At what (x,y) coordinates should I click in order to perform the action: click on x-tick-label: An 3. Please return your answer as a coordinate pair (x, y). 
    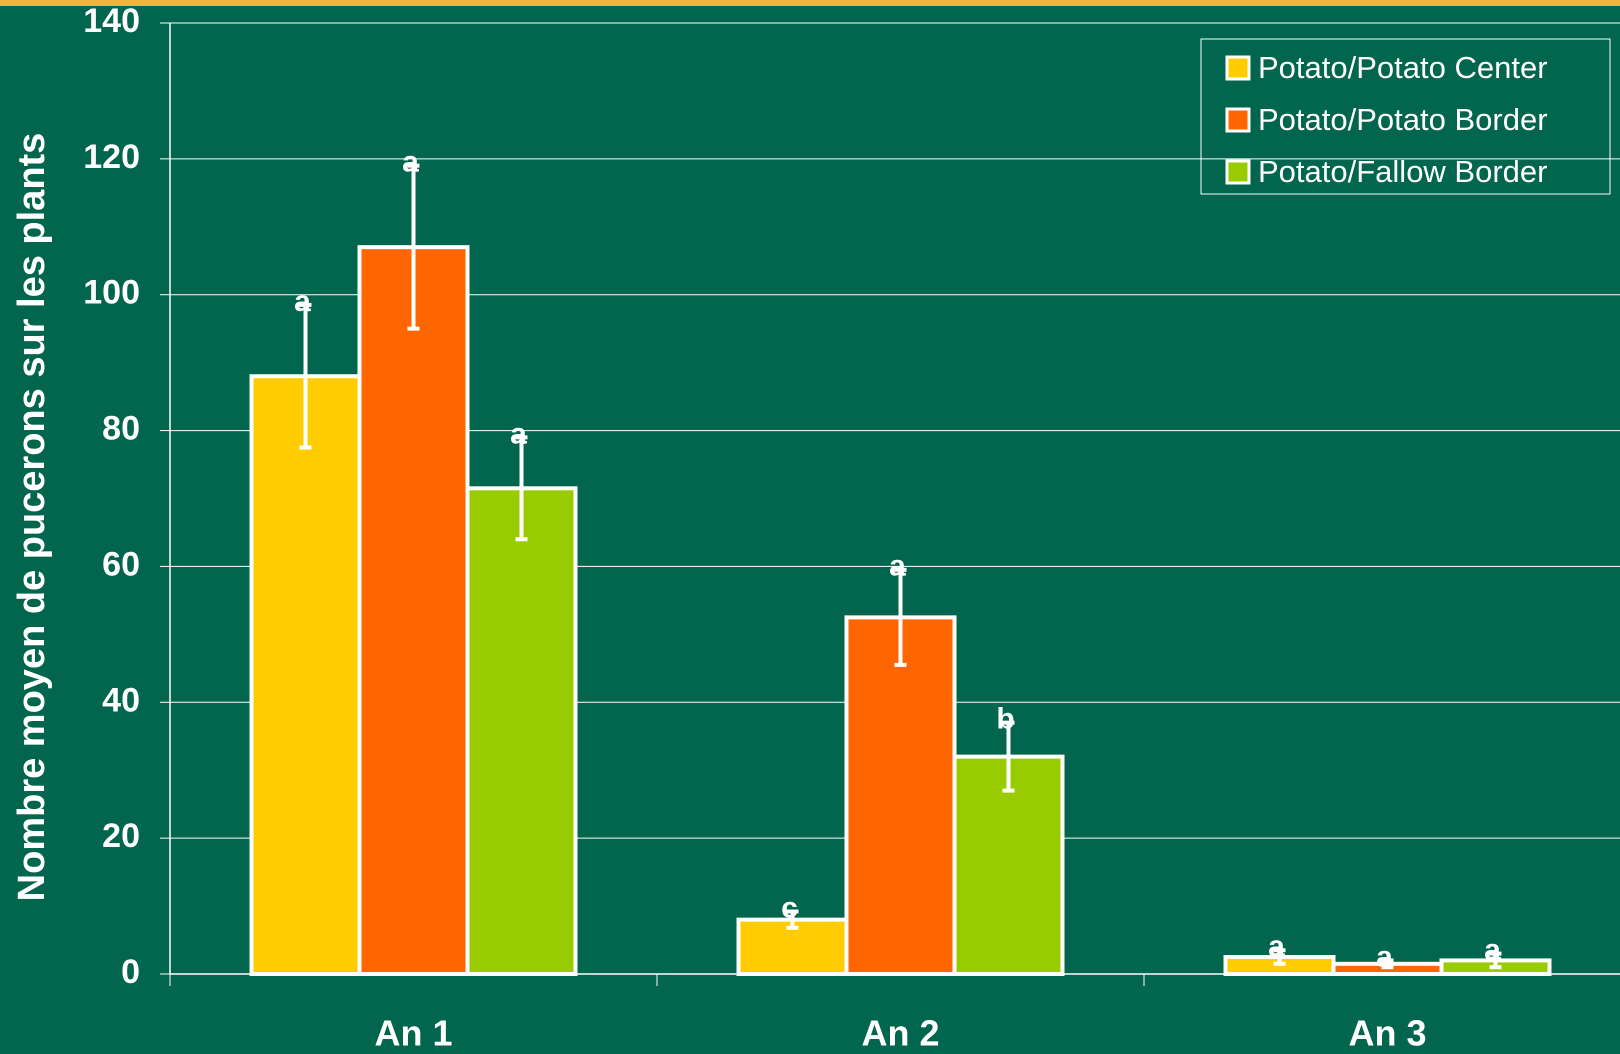
    Looking at the image, I should click on (1387, 1033).